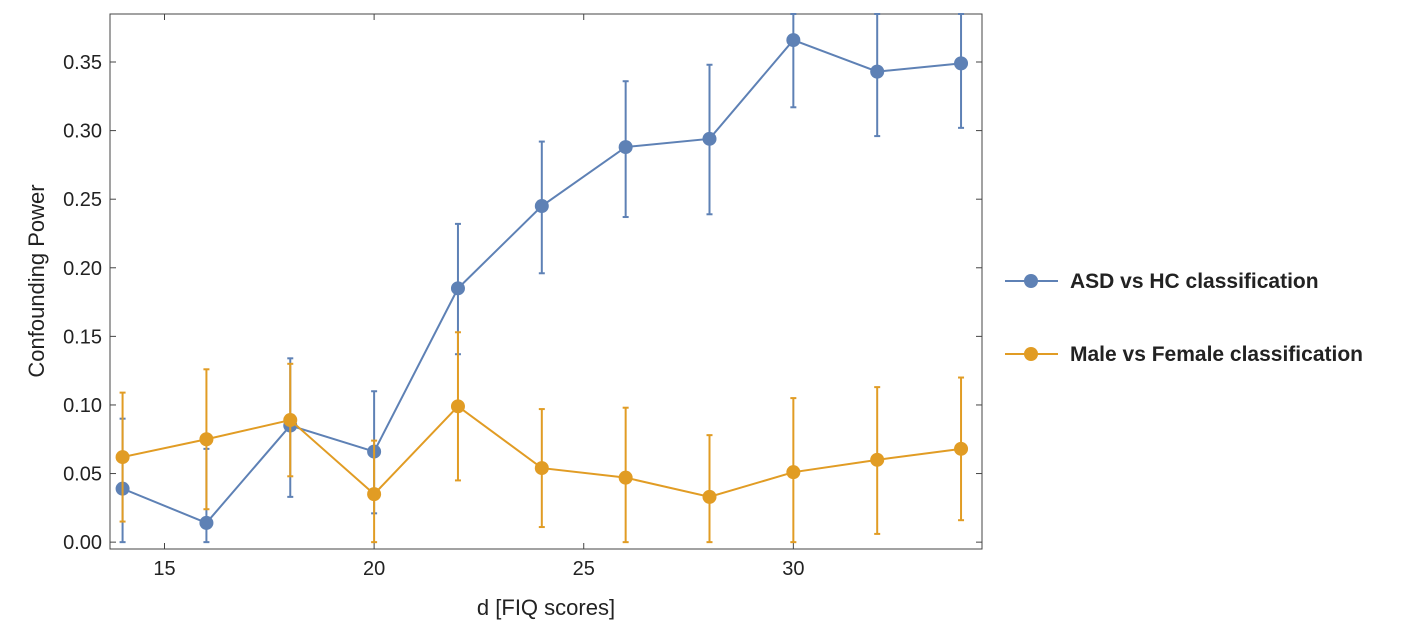 Image resolution: width=1409 pixels, height=637 pixels. Describe the element at coordinates (82, 475) in the screenshot. I see `y-tick-label: 0.05` at that location.